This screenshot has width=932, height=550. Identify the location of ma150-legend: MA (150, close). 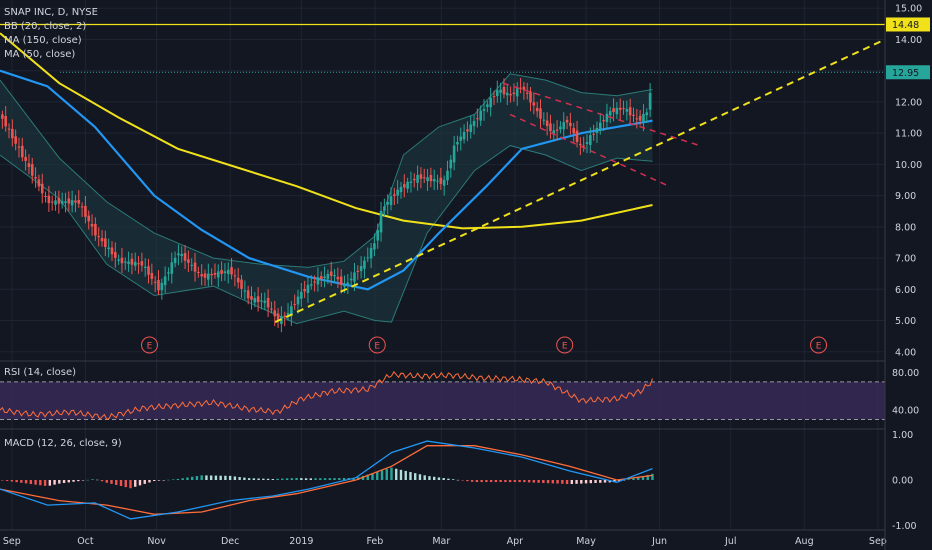
(43, 40).